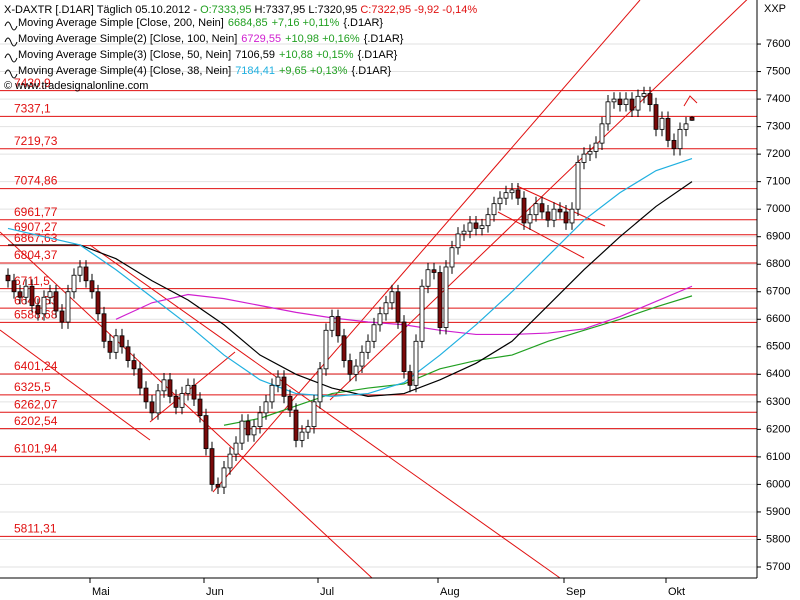 This screenshot has width=800, height=600. I want to click on level-label: 7219,73, so click(36, 141).